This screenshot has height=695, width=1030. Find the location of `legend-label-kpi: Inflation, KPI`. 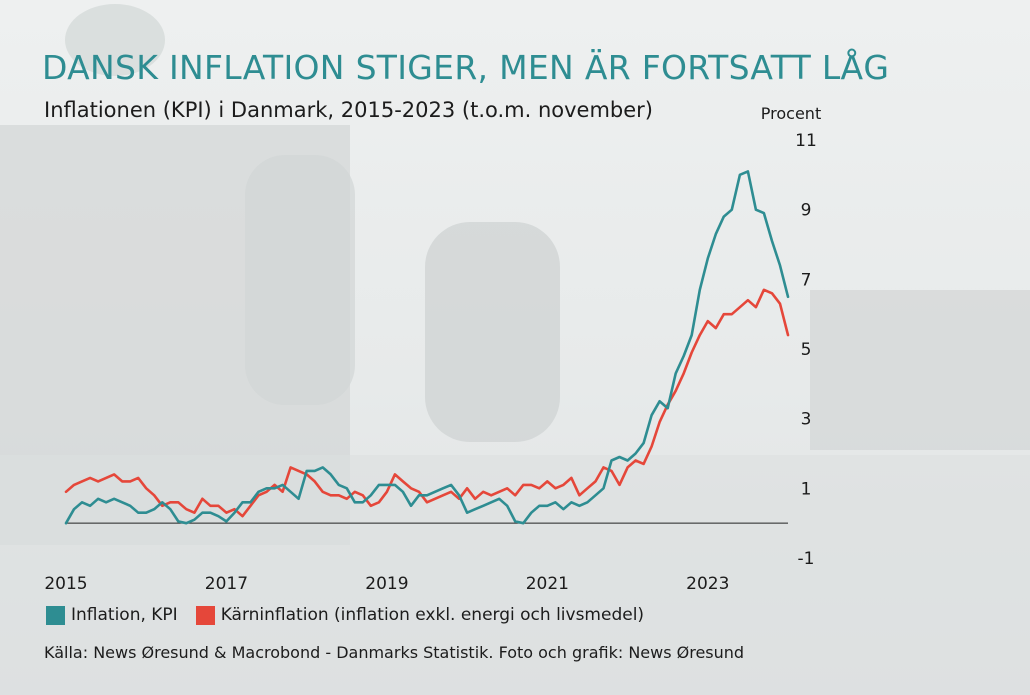

legend-label-kpi: Inflation, KPI is located at coordinates (124, 615).